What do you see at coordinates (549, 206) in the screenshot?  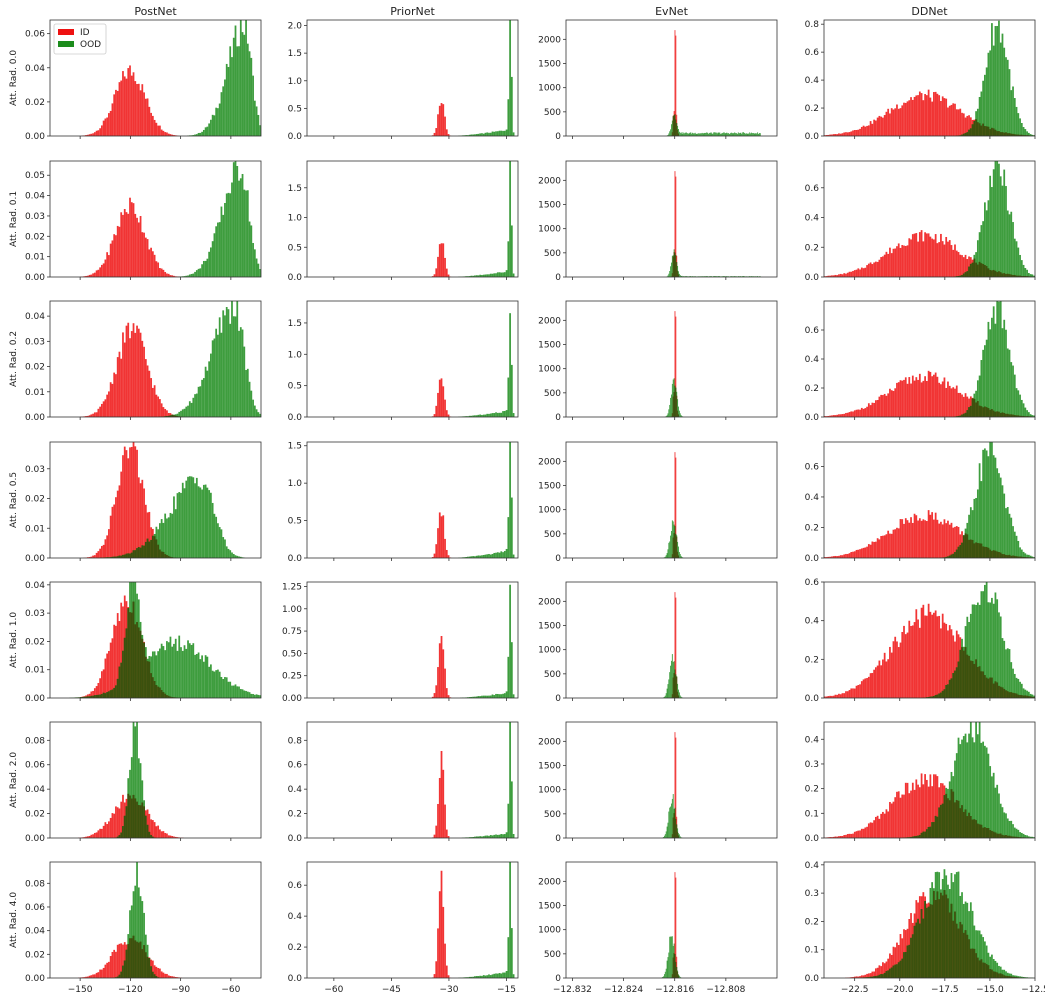 I see `y-tick-label: 1500` at bounding box center [549, 206].